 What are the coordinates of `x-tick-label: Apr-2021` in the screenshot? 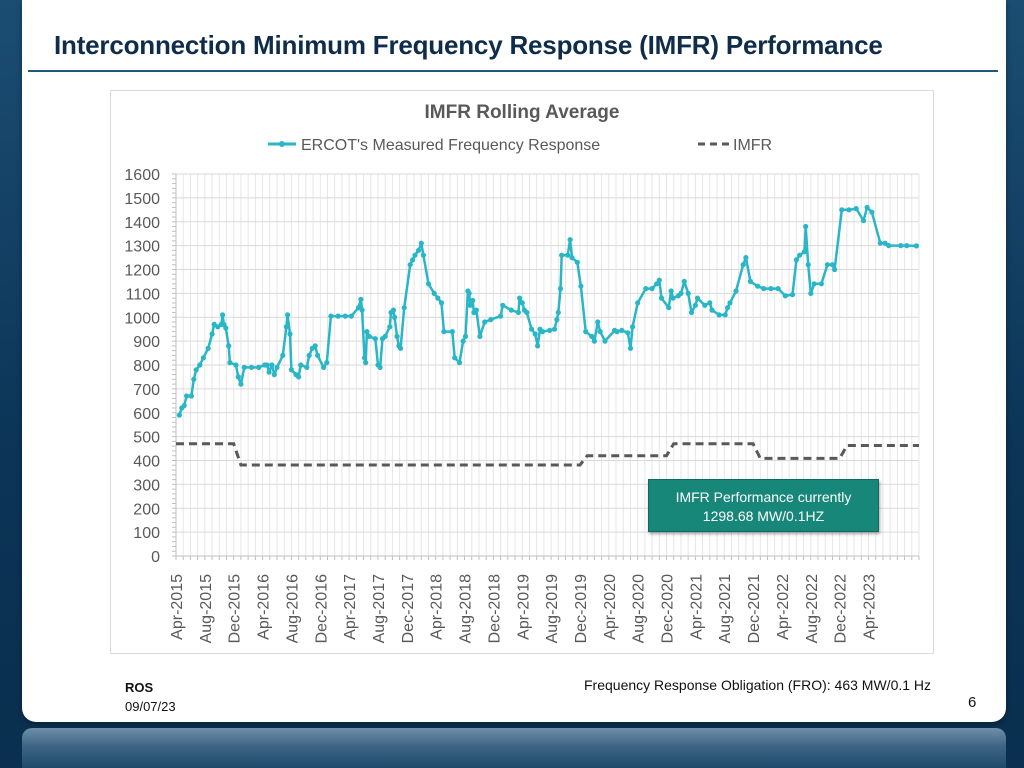 It's located at (696, 607).